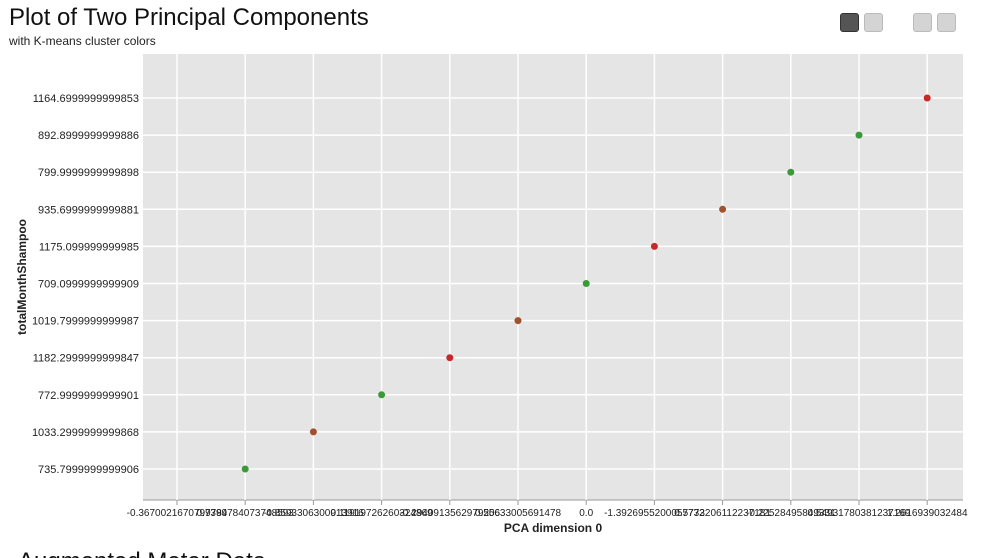 The width and height of the screenshot is (985, 558). I want to click on menu-tool, so click(946, 22).